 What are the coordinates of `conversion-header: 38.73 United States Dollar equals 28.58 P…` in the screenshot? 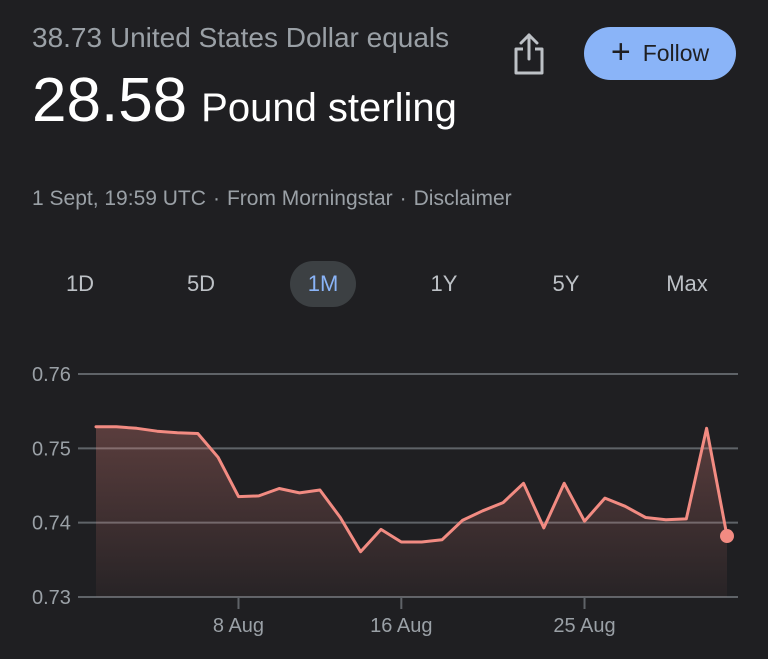 It's located at (262, 85).